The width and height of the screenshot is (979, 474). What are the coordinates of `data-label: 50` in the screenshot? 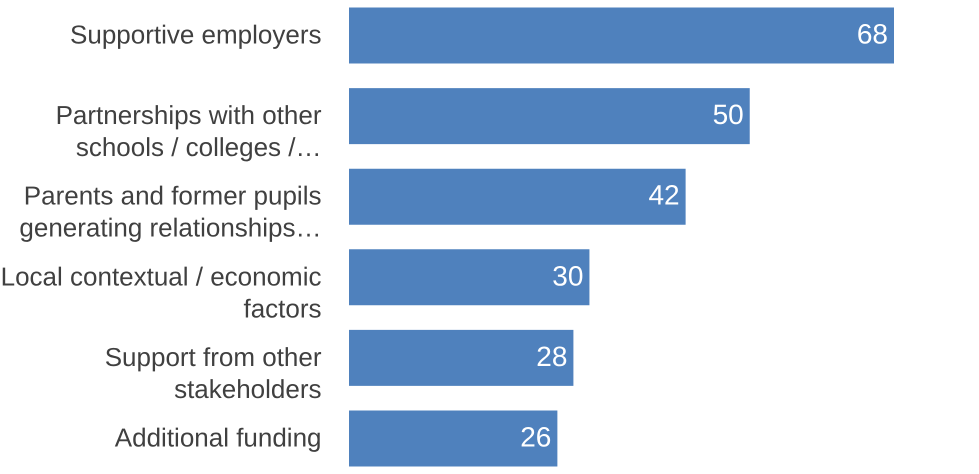 It's located at (728, 114).